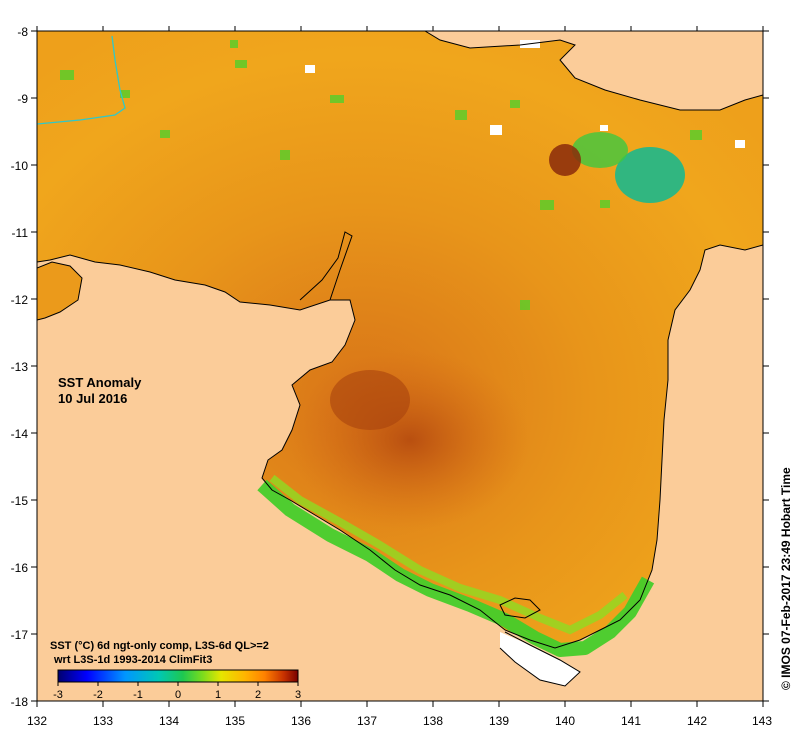  Describe the element at coordinates (499, 721) in the screenshot. I see `lon-tick-label: 139` at that location.